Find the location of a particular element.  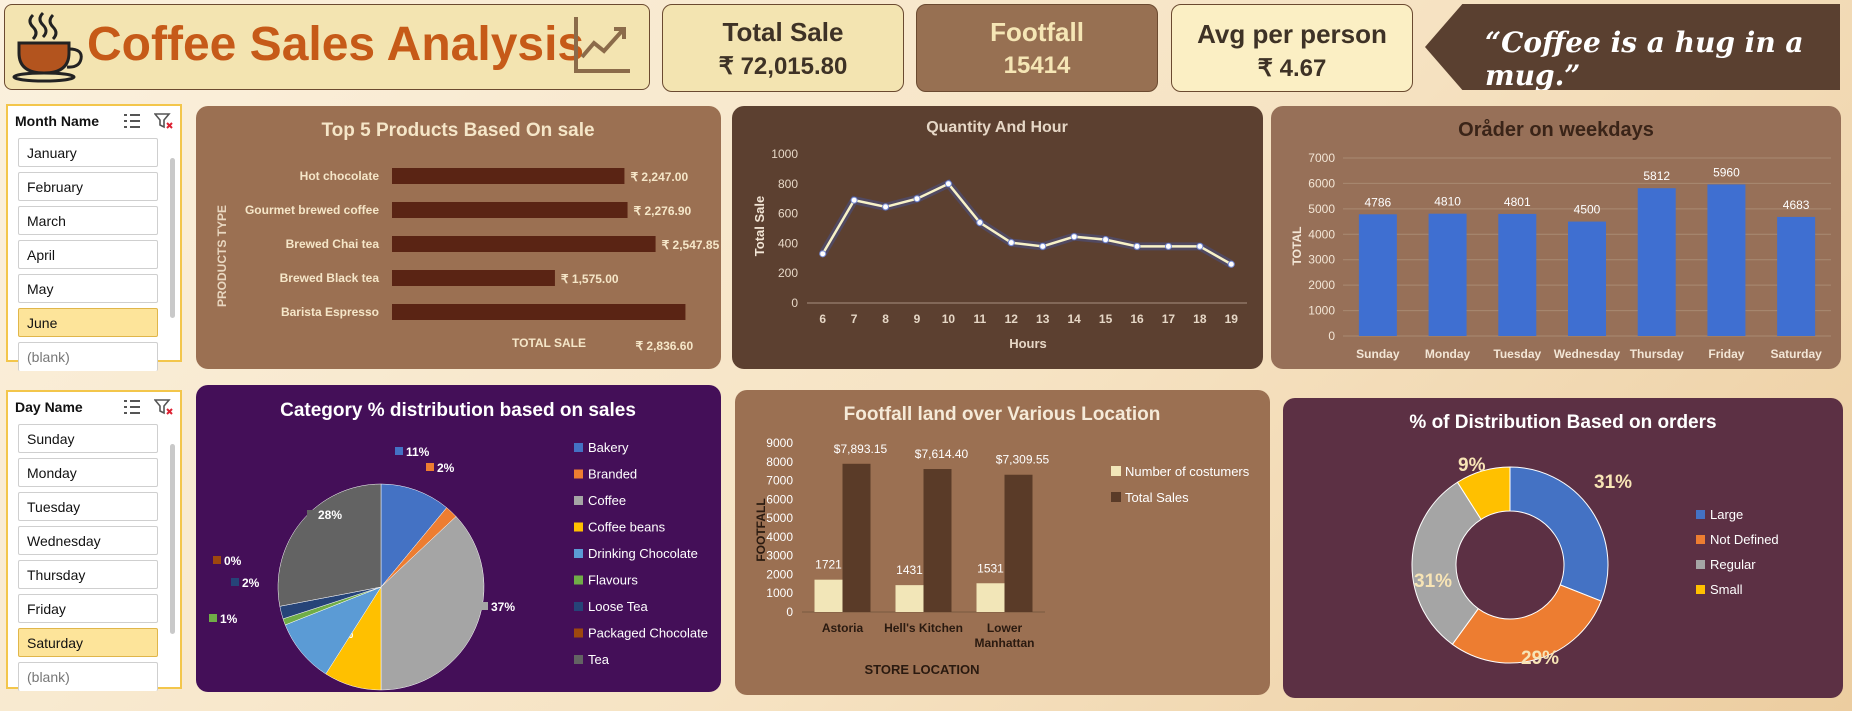

y-tick-label: 600 is located at coordinates (788, 214).